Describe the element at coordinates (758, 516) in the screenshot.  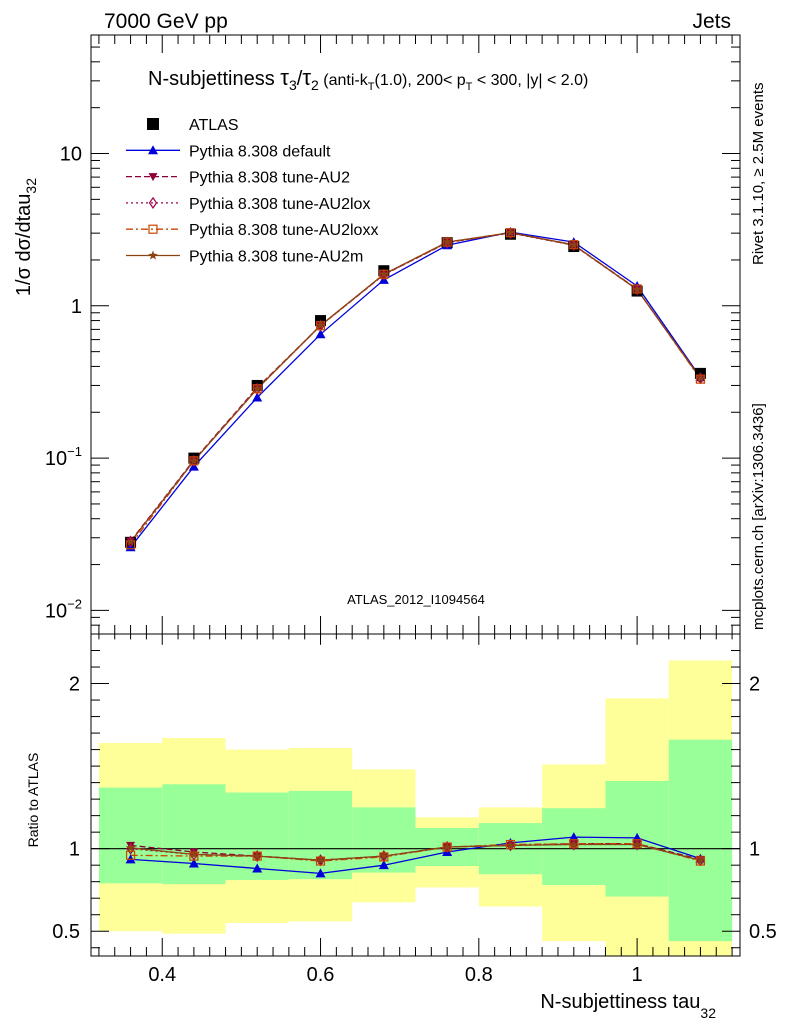
I see `mcplots-label: mcplots.cern.ch [arXiv:1306.3436]` at that location.